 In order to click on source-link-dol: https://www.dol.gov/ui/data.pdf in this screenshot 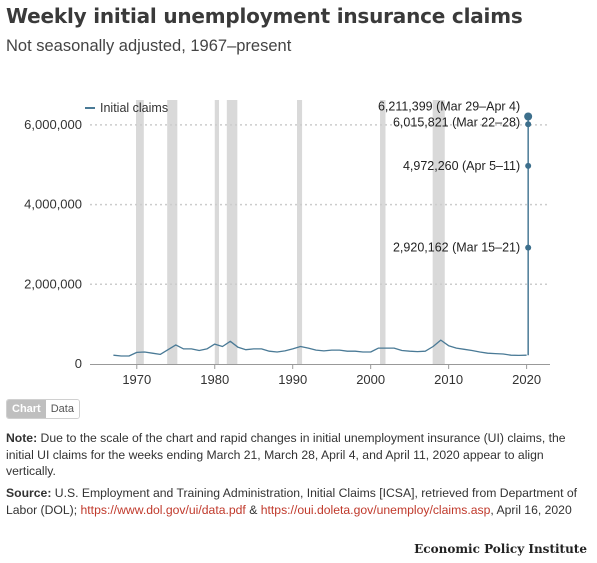, I will do `click(163, 509)`.